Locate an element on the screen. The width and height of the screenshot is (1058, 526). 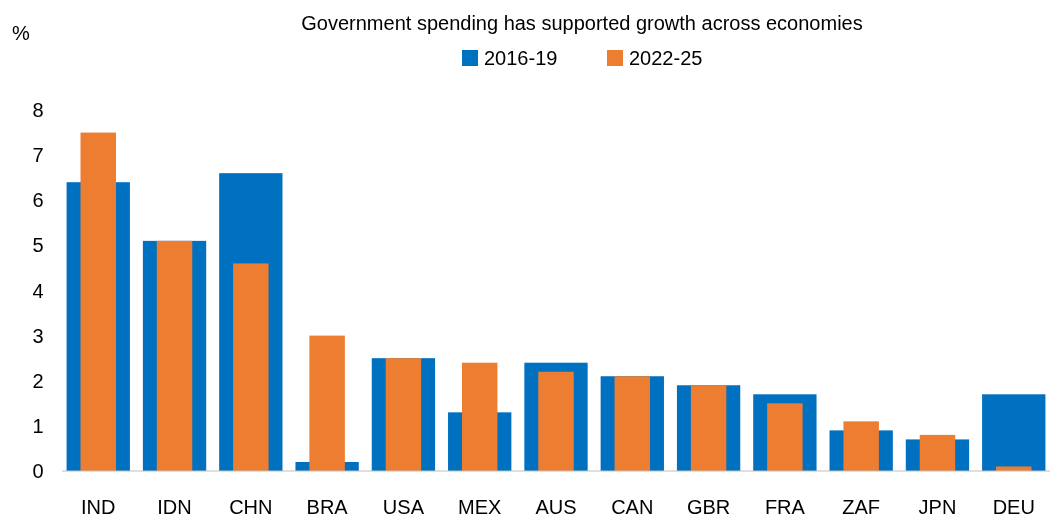
x-tick-label: JPN is located at coordinates (937, 507).